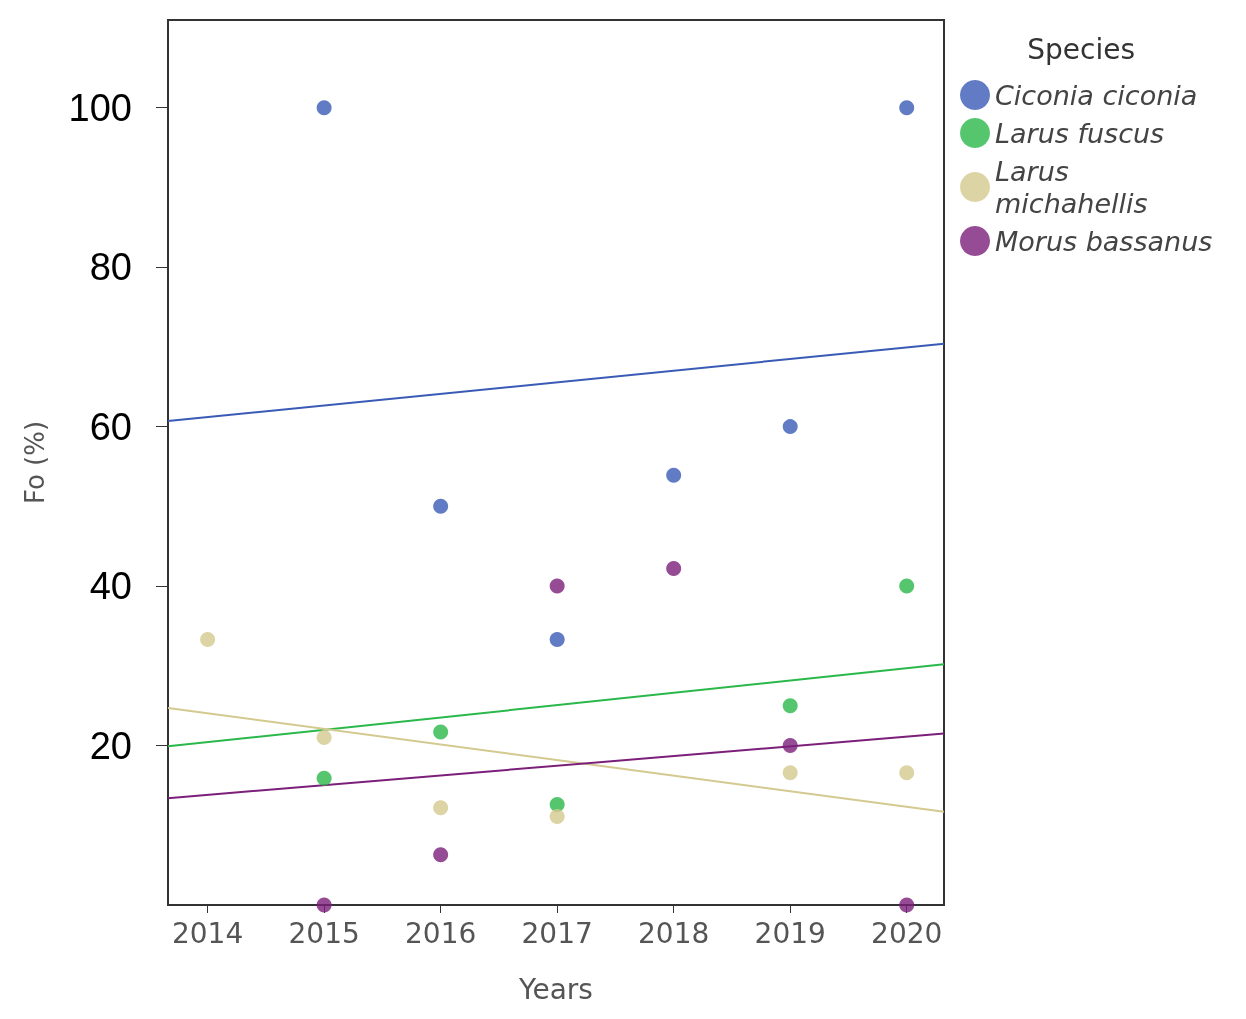 Image resolution: width=1246 pixels, height=1019 pixels. What do you see at coordinates (1104, 241) in the screenshot?
I see `legend-label: Morus bassanus` at bounding box center [1104, 241].